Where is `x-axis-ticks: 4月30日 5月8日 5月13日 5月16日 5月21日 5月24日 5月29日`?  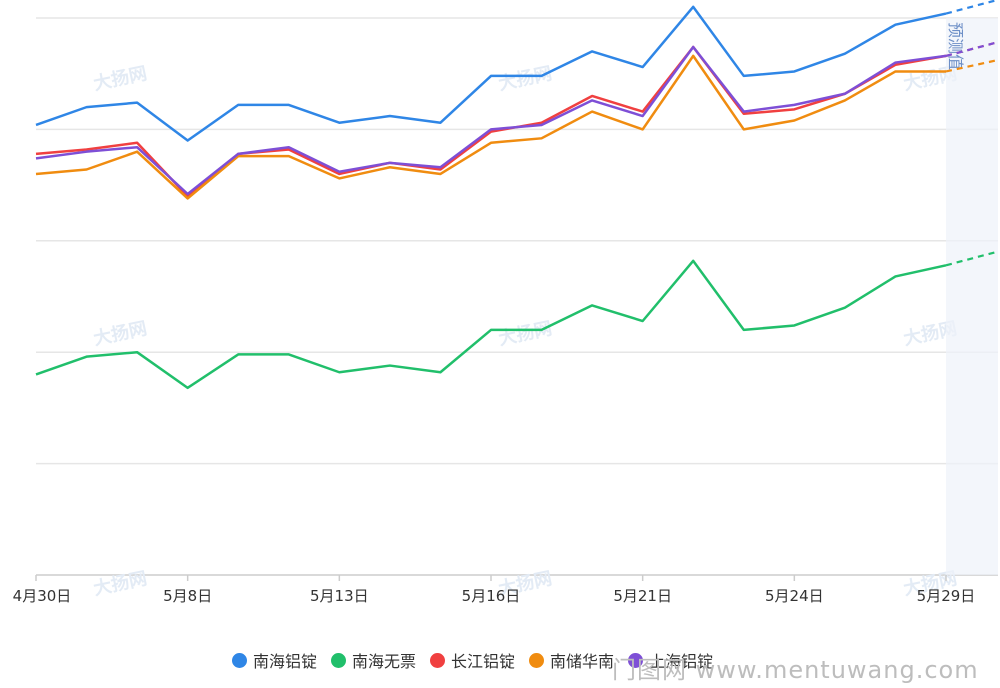 x-axis-ticks: 4月30日 5月8日 5月13日 5月16日 5月21日 5月24日 5月29日 is located at coordinates (494, 590).